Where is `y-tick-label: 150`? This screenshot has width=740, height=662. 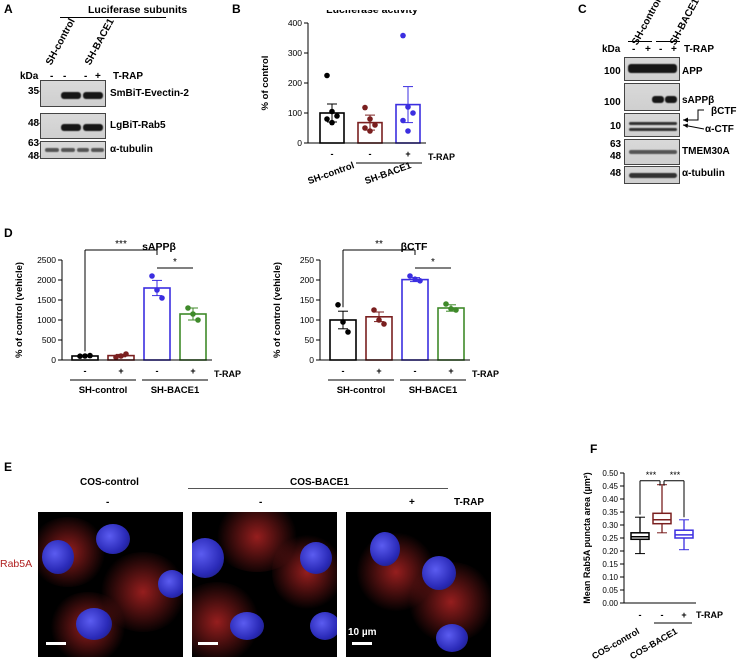 y-tick-label: 150 is located at coordinates (307, 300).